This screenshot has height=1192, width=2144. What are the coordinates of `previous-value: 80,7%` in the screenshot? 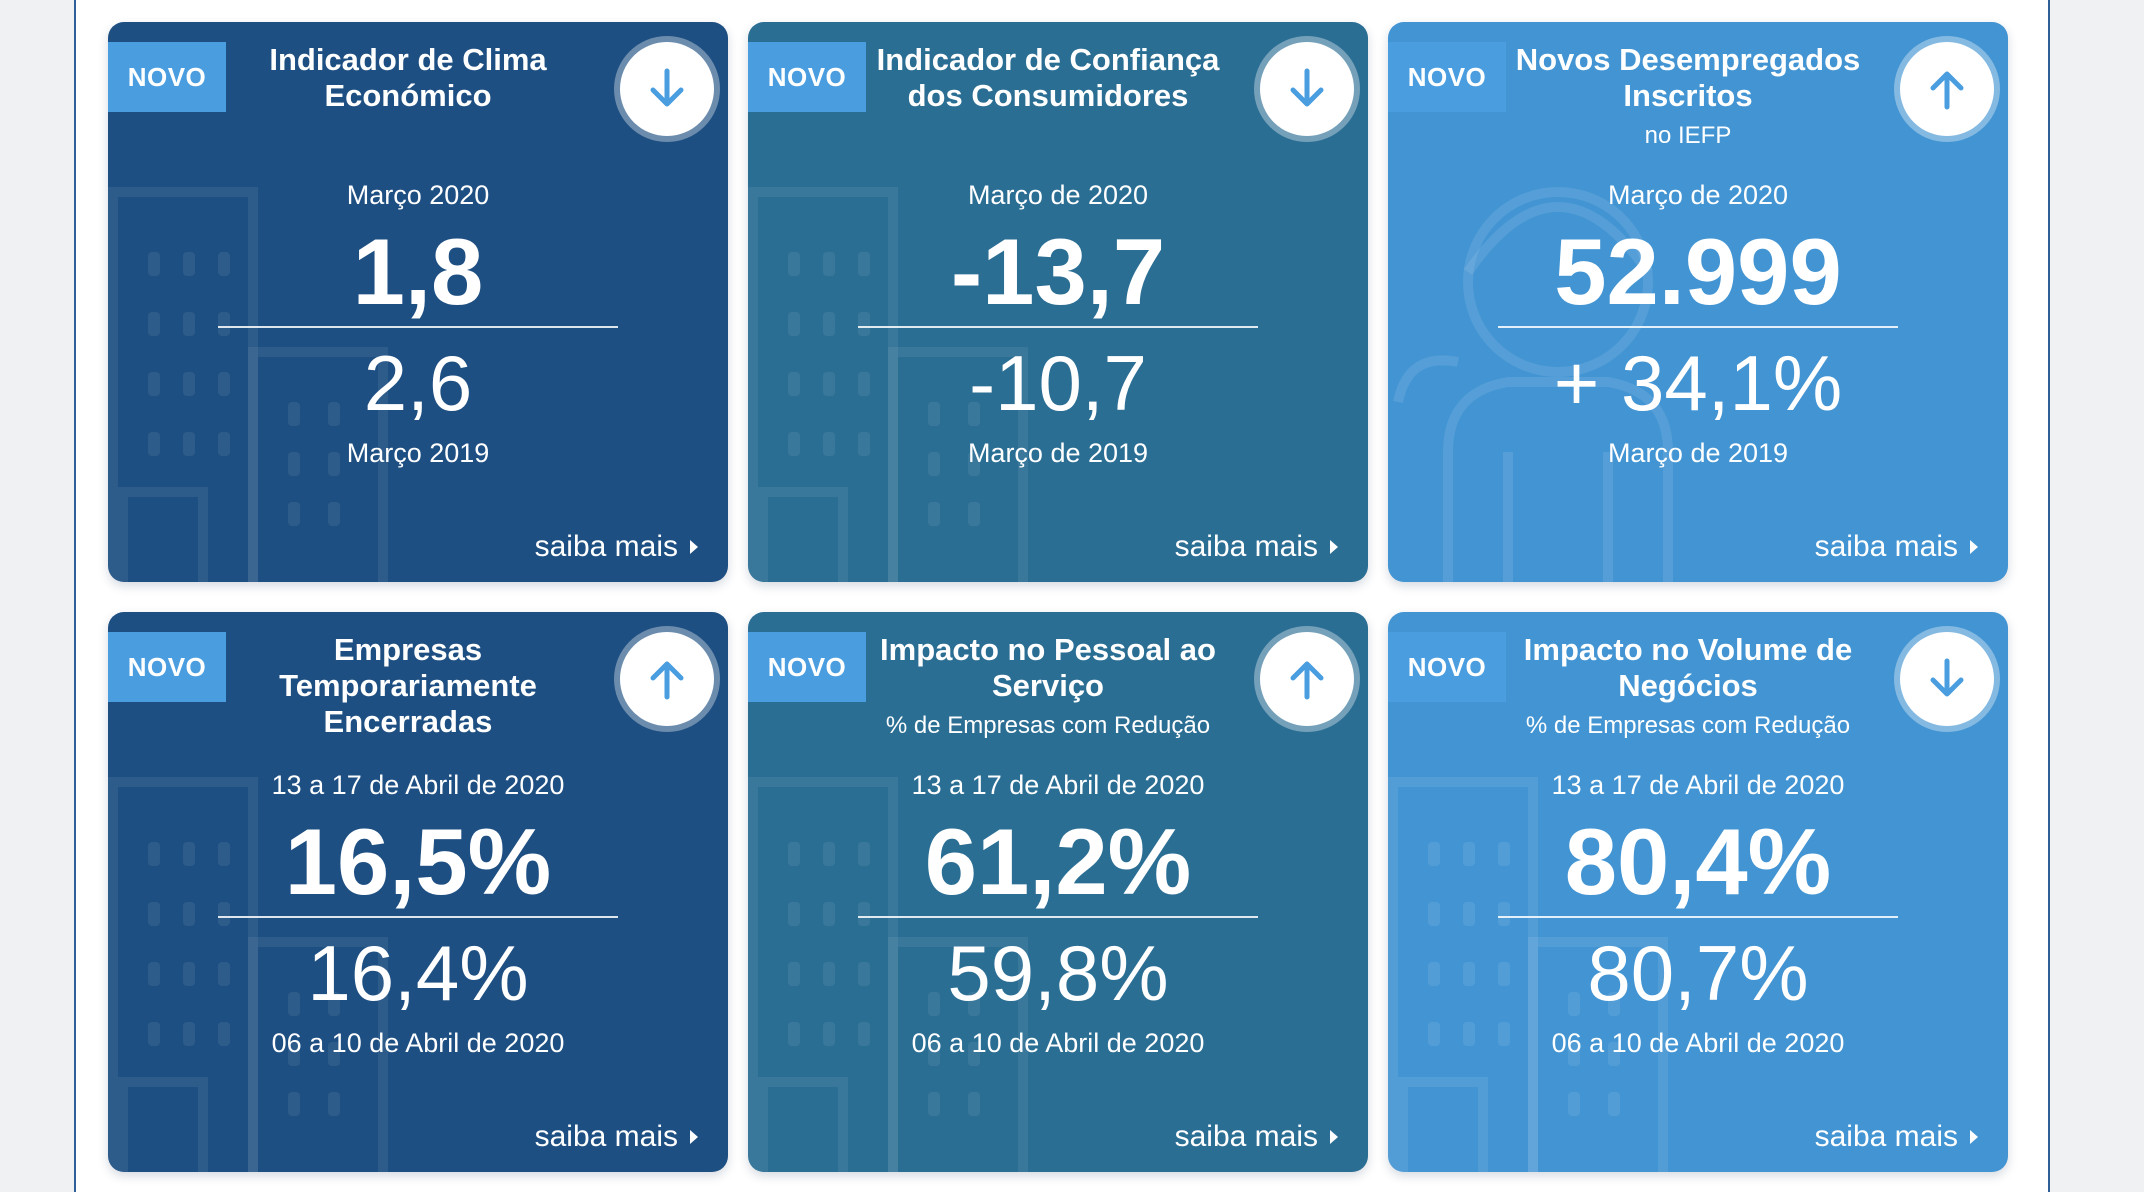 It's located at (1698, 973).